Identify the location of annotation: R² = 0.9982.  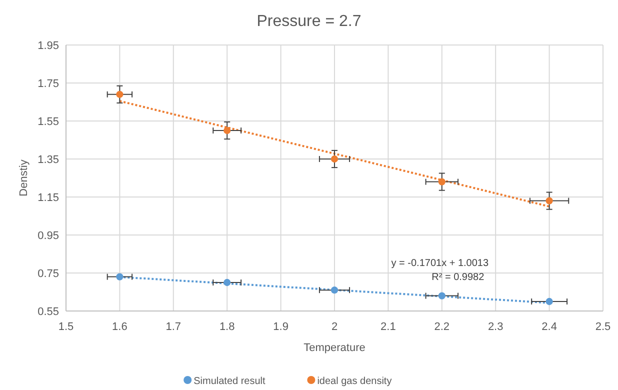
(458, 277).